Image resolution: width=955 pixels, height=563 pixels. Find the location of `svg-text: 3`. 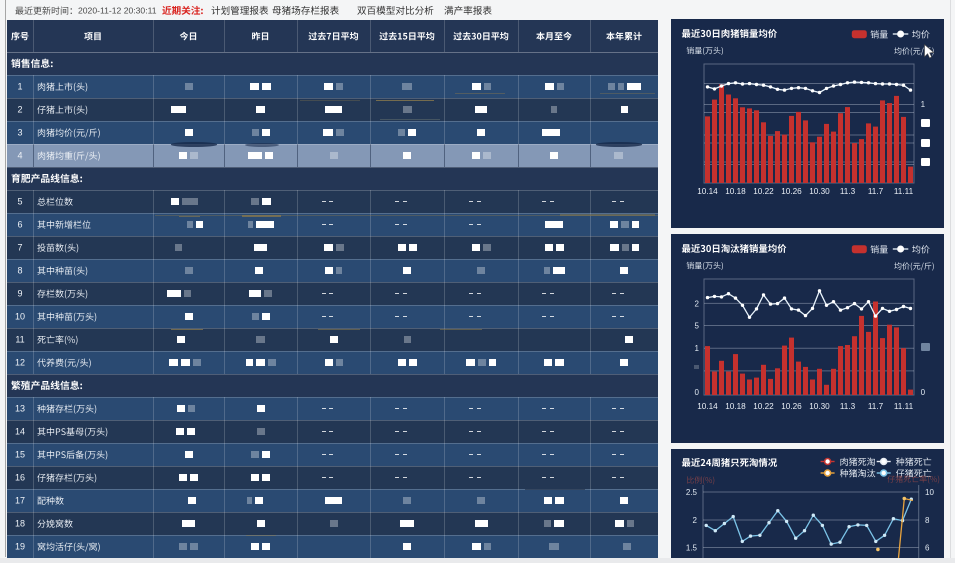

svg-text: 3 is located at coordinates (19, 133).